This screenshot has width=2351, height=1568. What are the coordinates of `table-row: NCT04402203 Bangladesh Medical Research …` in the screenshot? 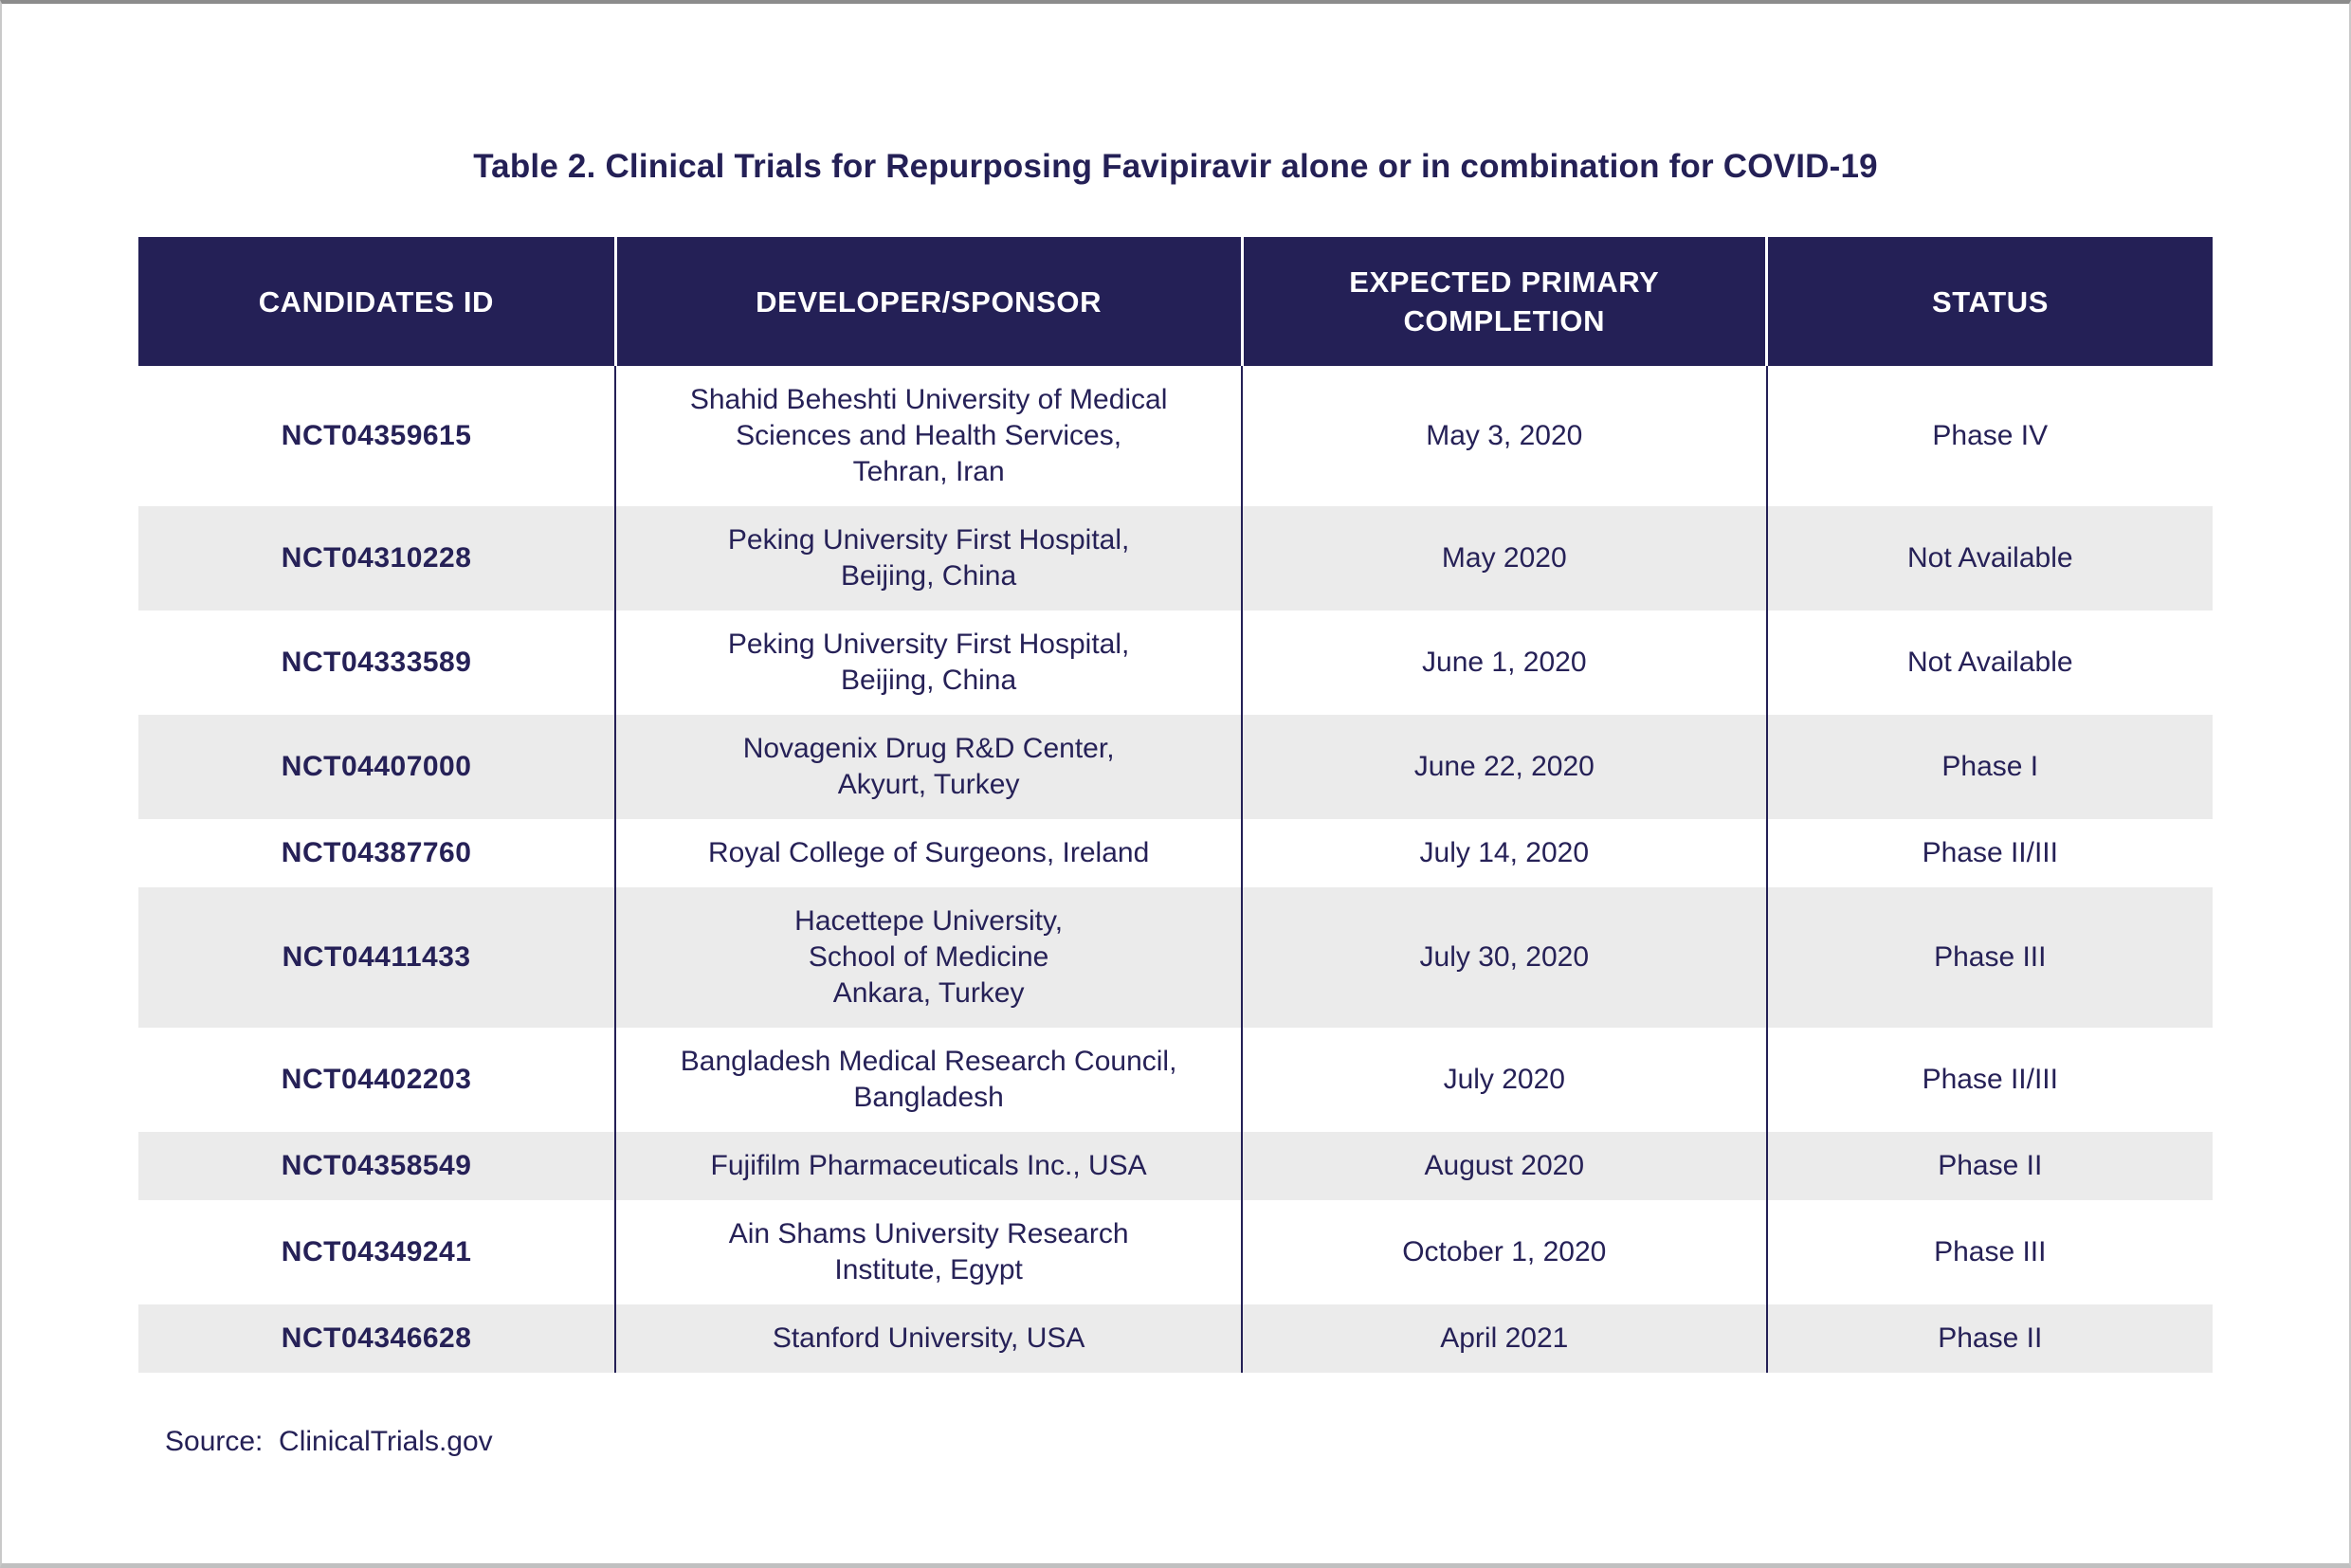 It's located at (1175, 1080).